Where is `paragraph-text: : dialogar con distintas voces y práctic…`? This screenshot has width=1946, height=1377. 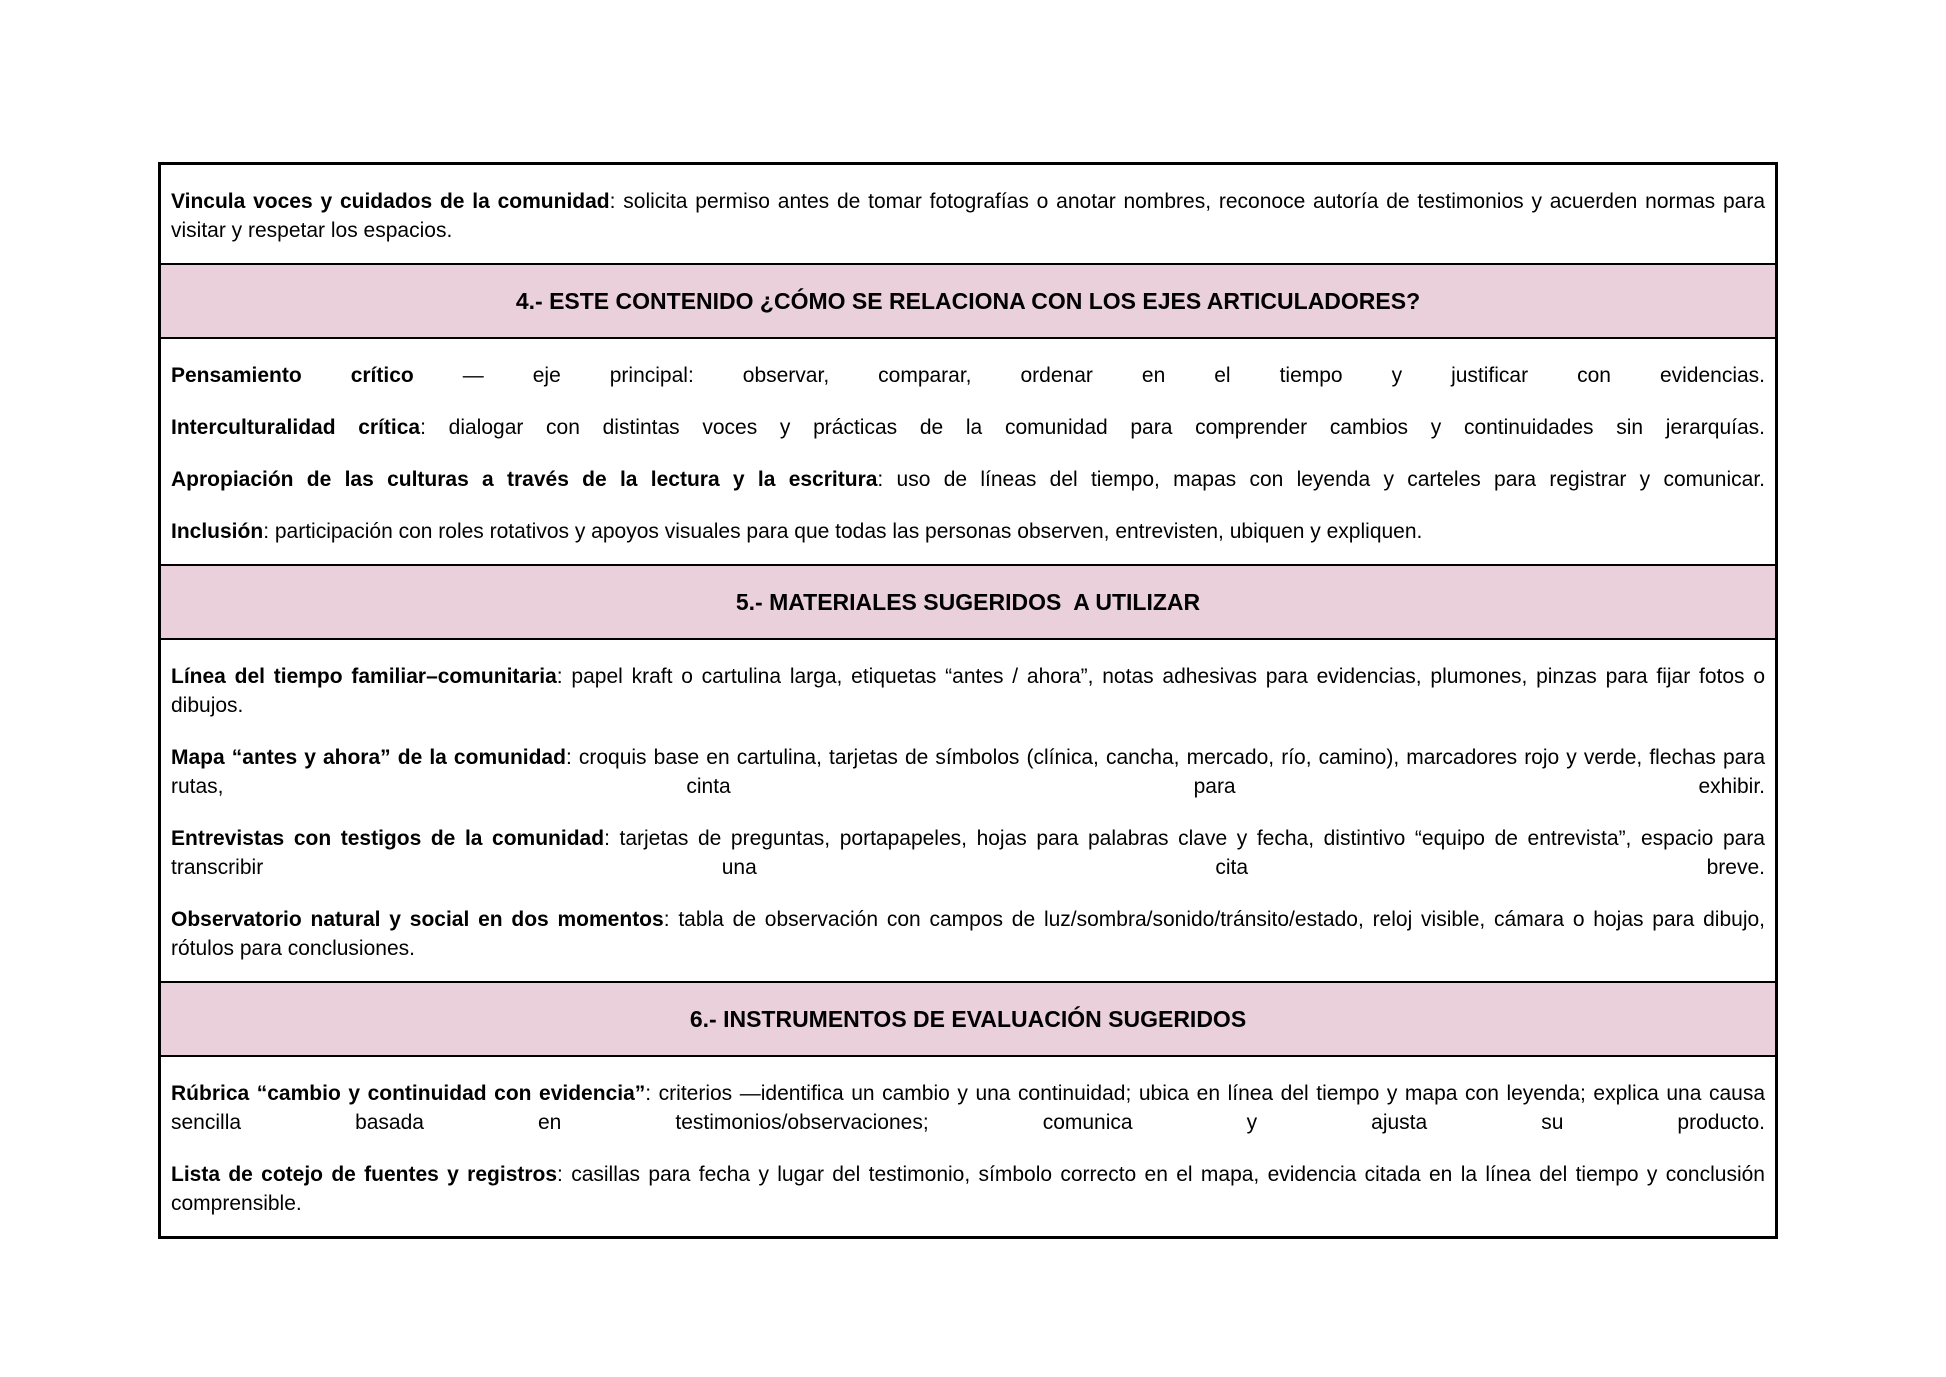
paragraph-text: : dialogar con distintas voces y práctic… is located at coordinates (1093, 427).